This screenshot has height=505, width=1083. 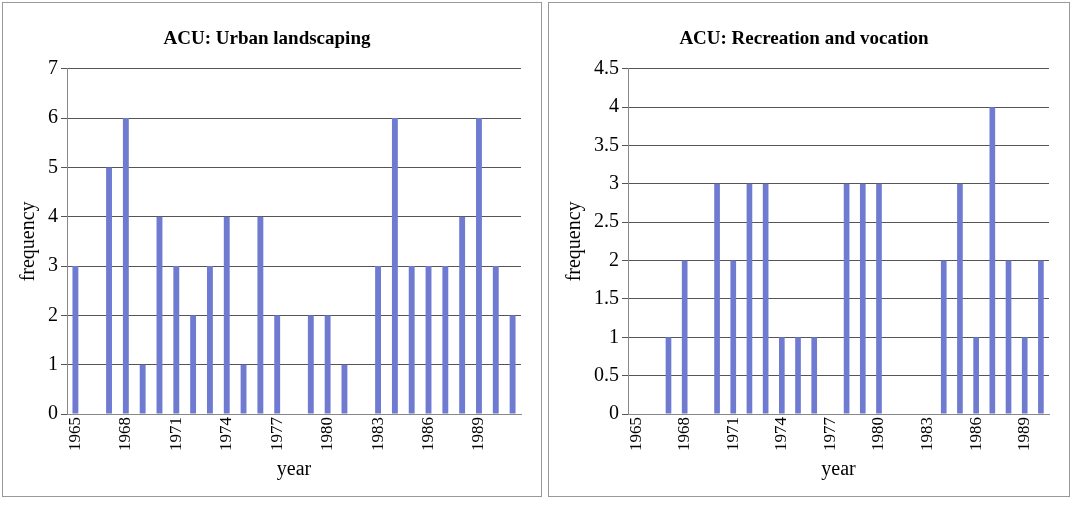 I want to click on y-tick-label: 4.5, so click(x=606, y=67).